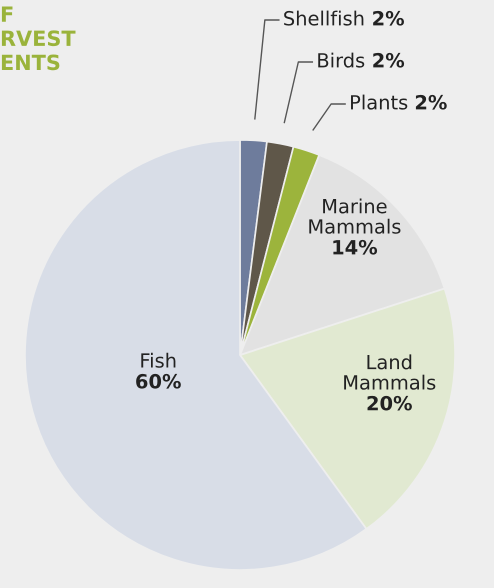 The image size is (494, 588). I want to click on data-label: 14%, so click(355, 247).